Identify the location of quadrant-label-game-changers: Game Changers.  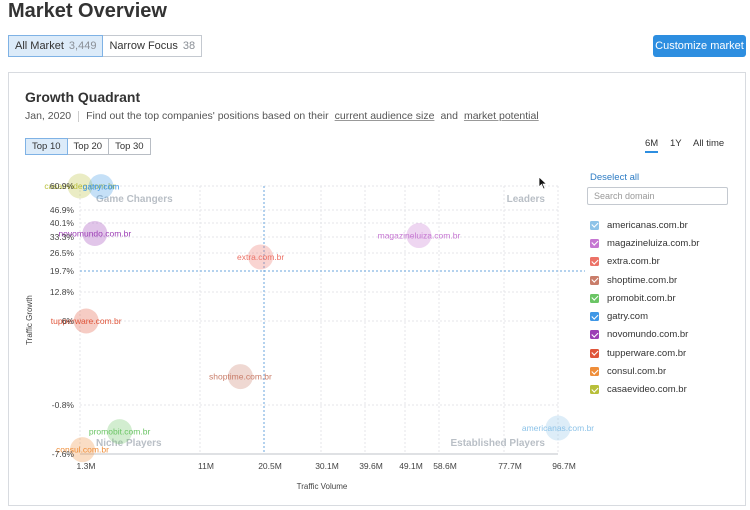
(134, 199).